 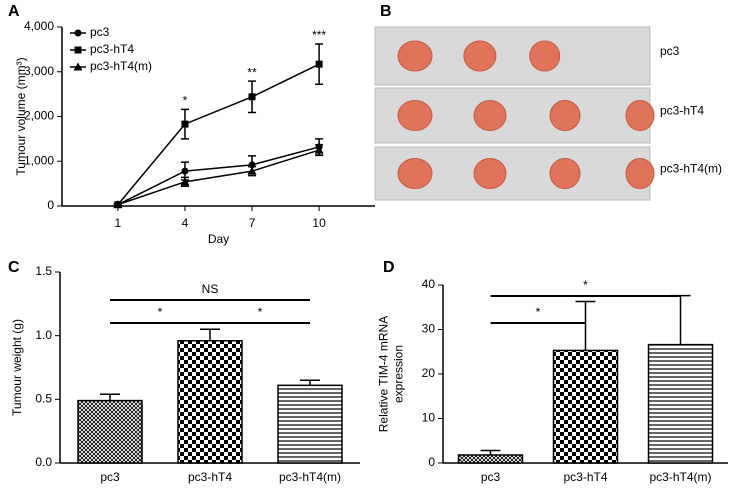 I want to click on x-tick-label: 4, so click(x=185, y=223).